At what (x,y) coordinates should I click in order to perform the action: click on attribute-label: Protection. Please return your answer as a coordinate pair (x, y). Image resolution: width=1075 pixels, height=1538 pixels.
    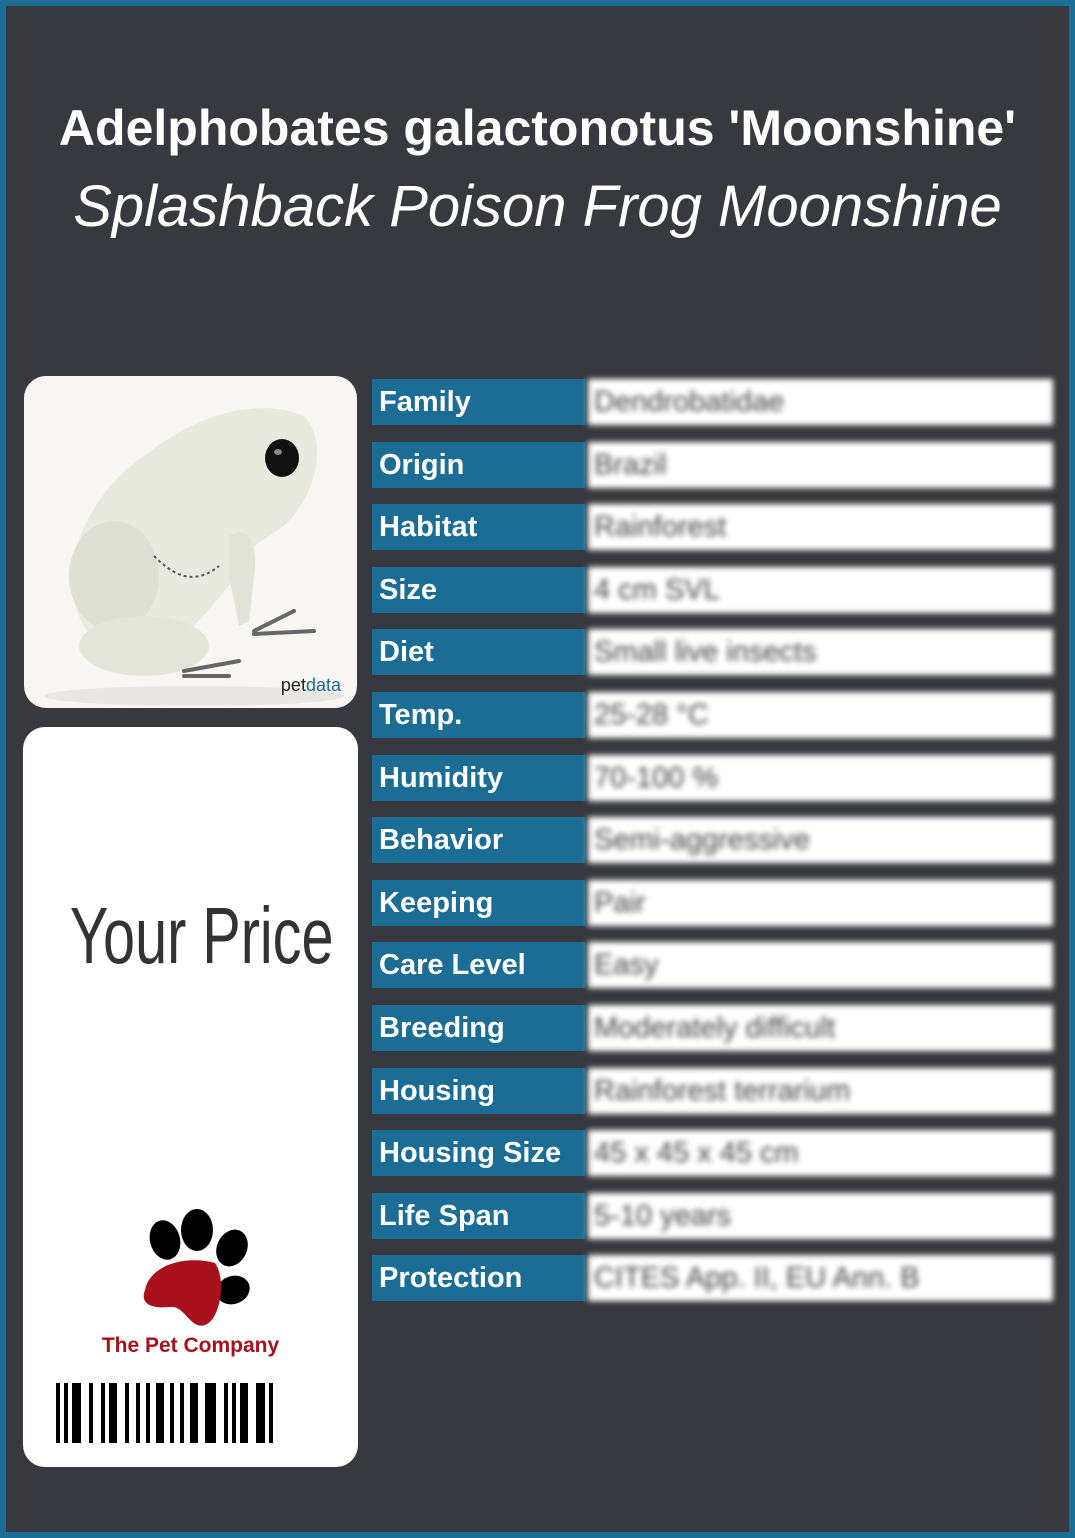
    Looking at the image, I should click on (451, 1278).